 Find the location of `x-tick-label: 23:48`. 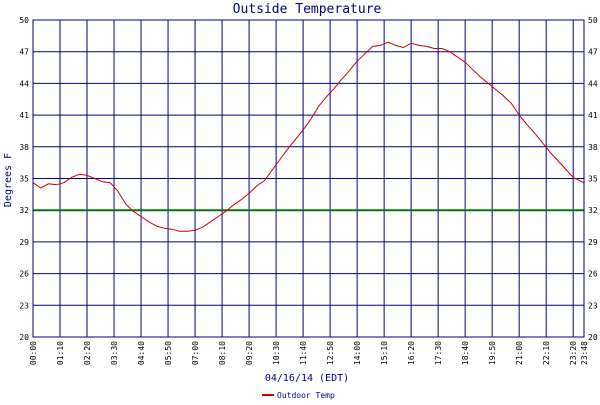

x-tick-label: 23:48 is located at coordinates (584, 353).